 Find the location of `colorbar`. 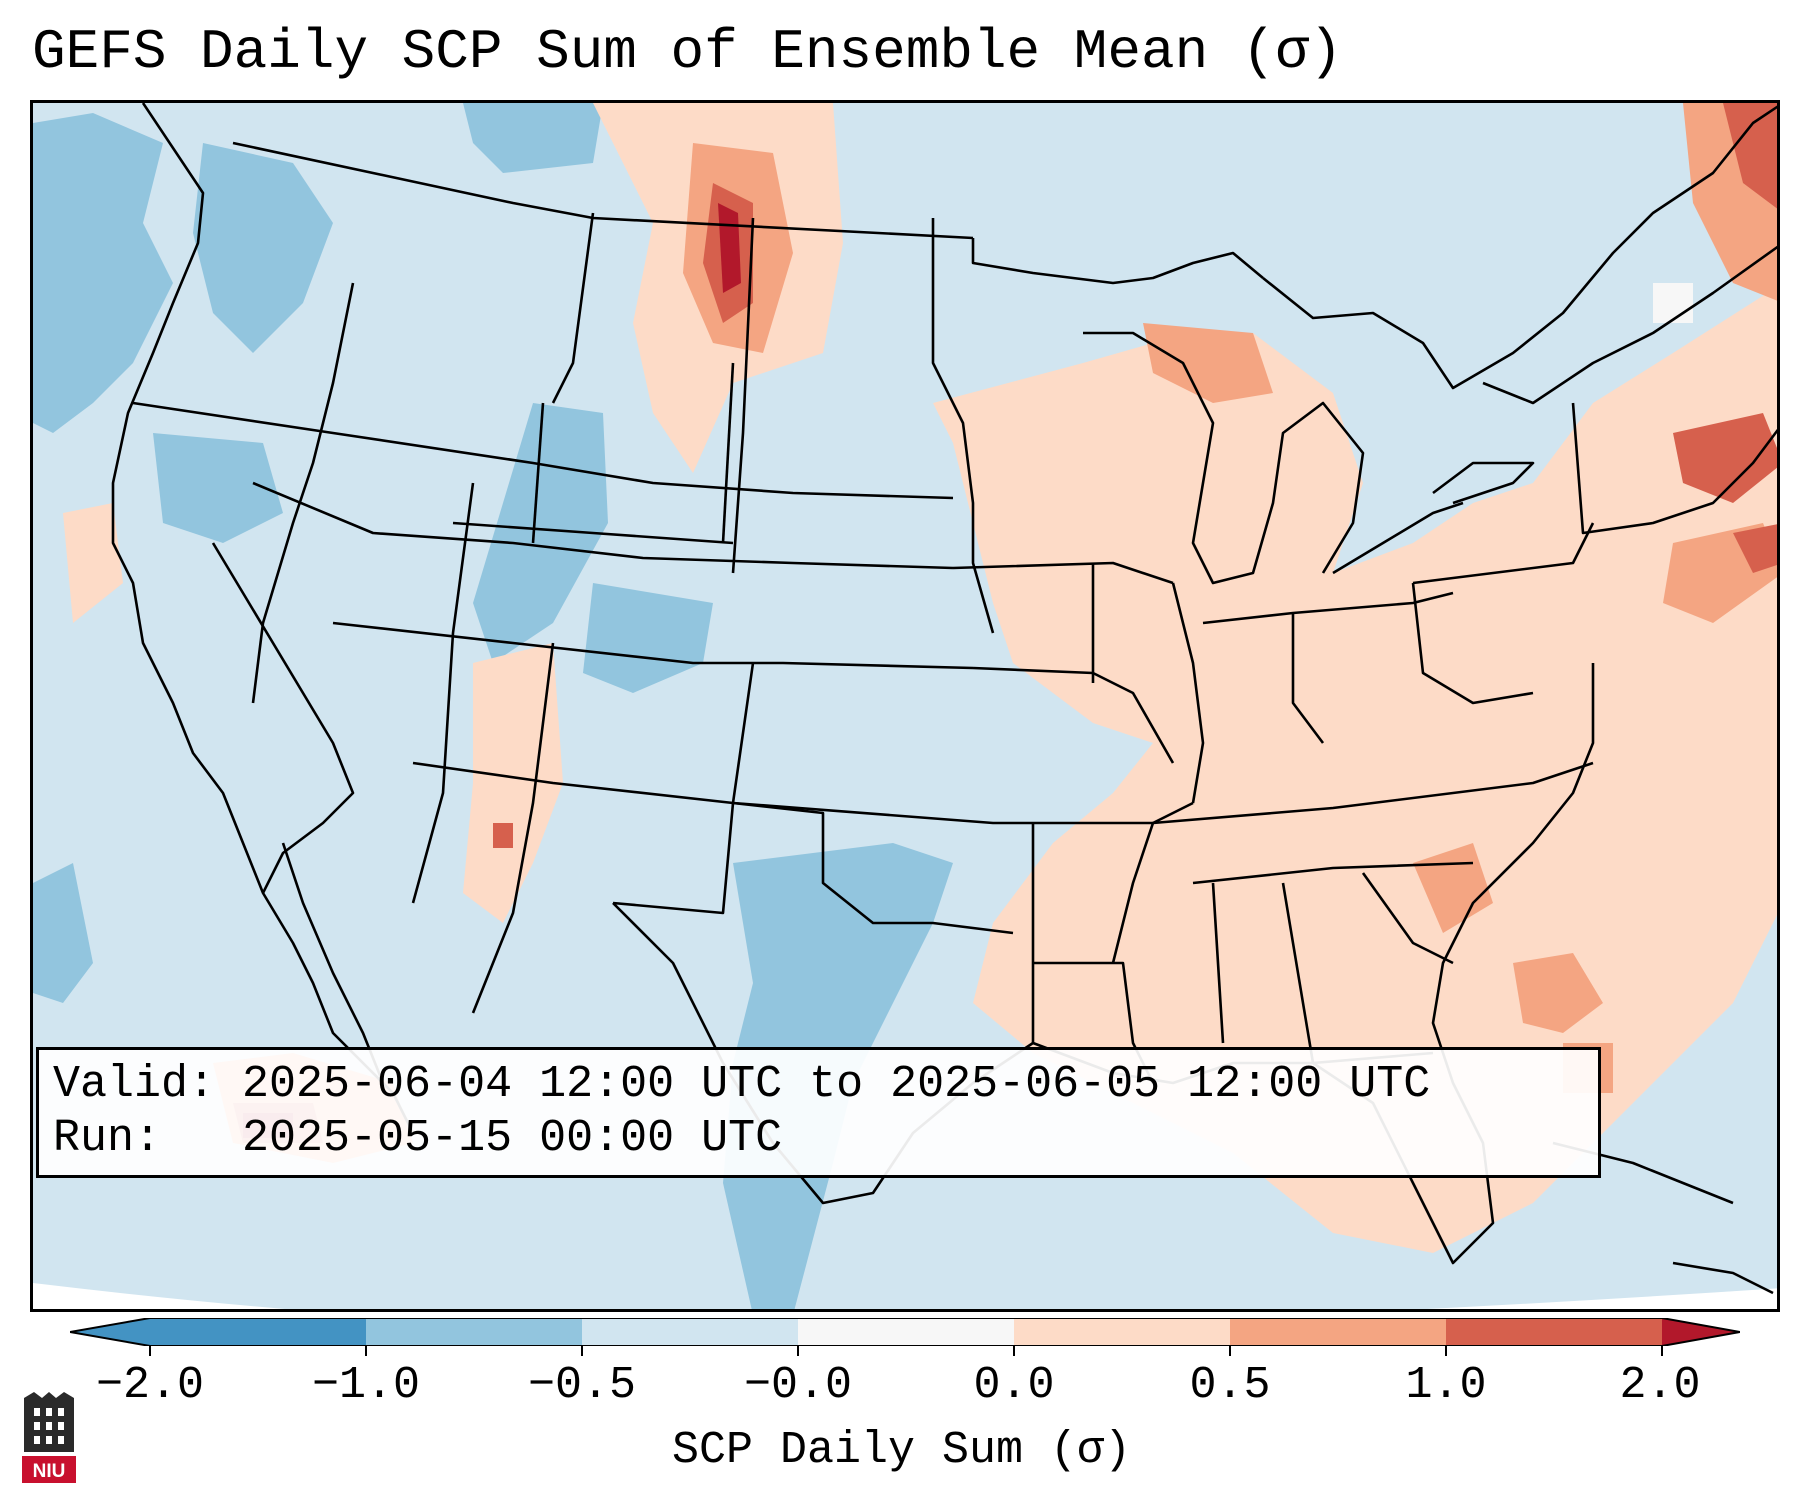

colorbar is located at coordinates (905, 1332).